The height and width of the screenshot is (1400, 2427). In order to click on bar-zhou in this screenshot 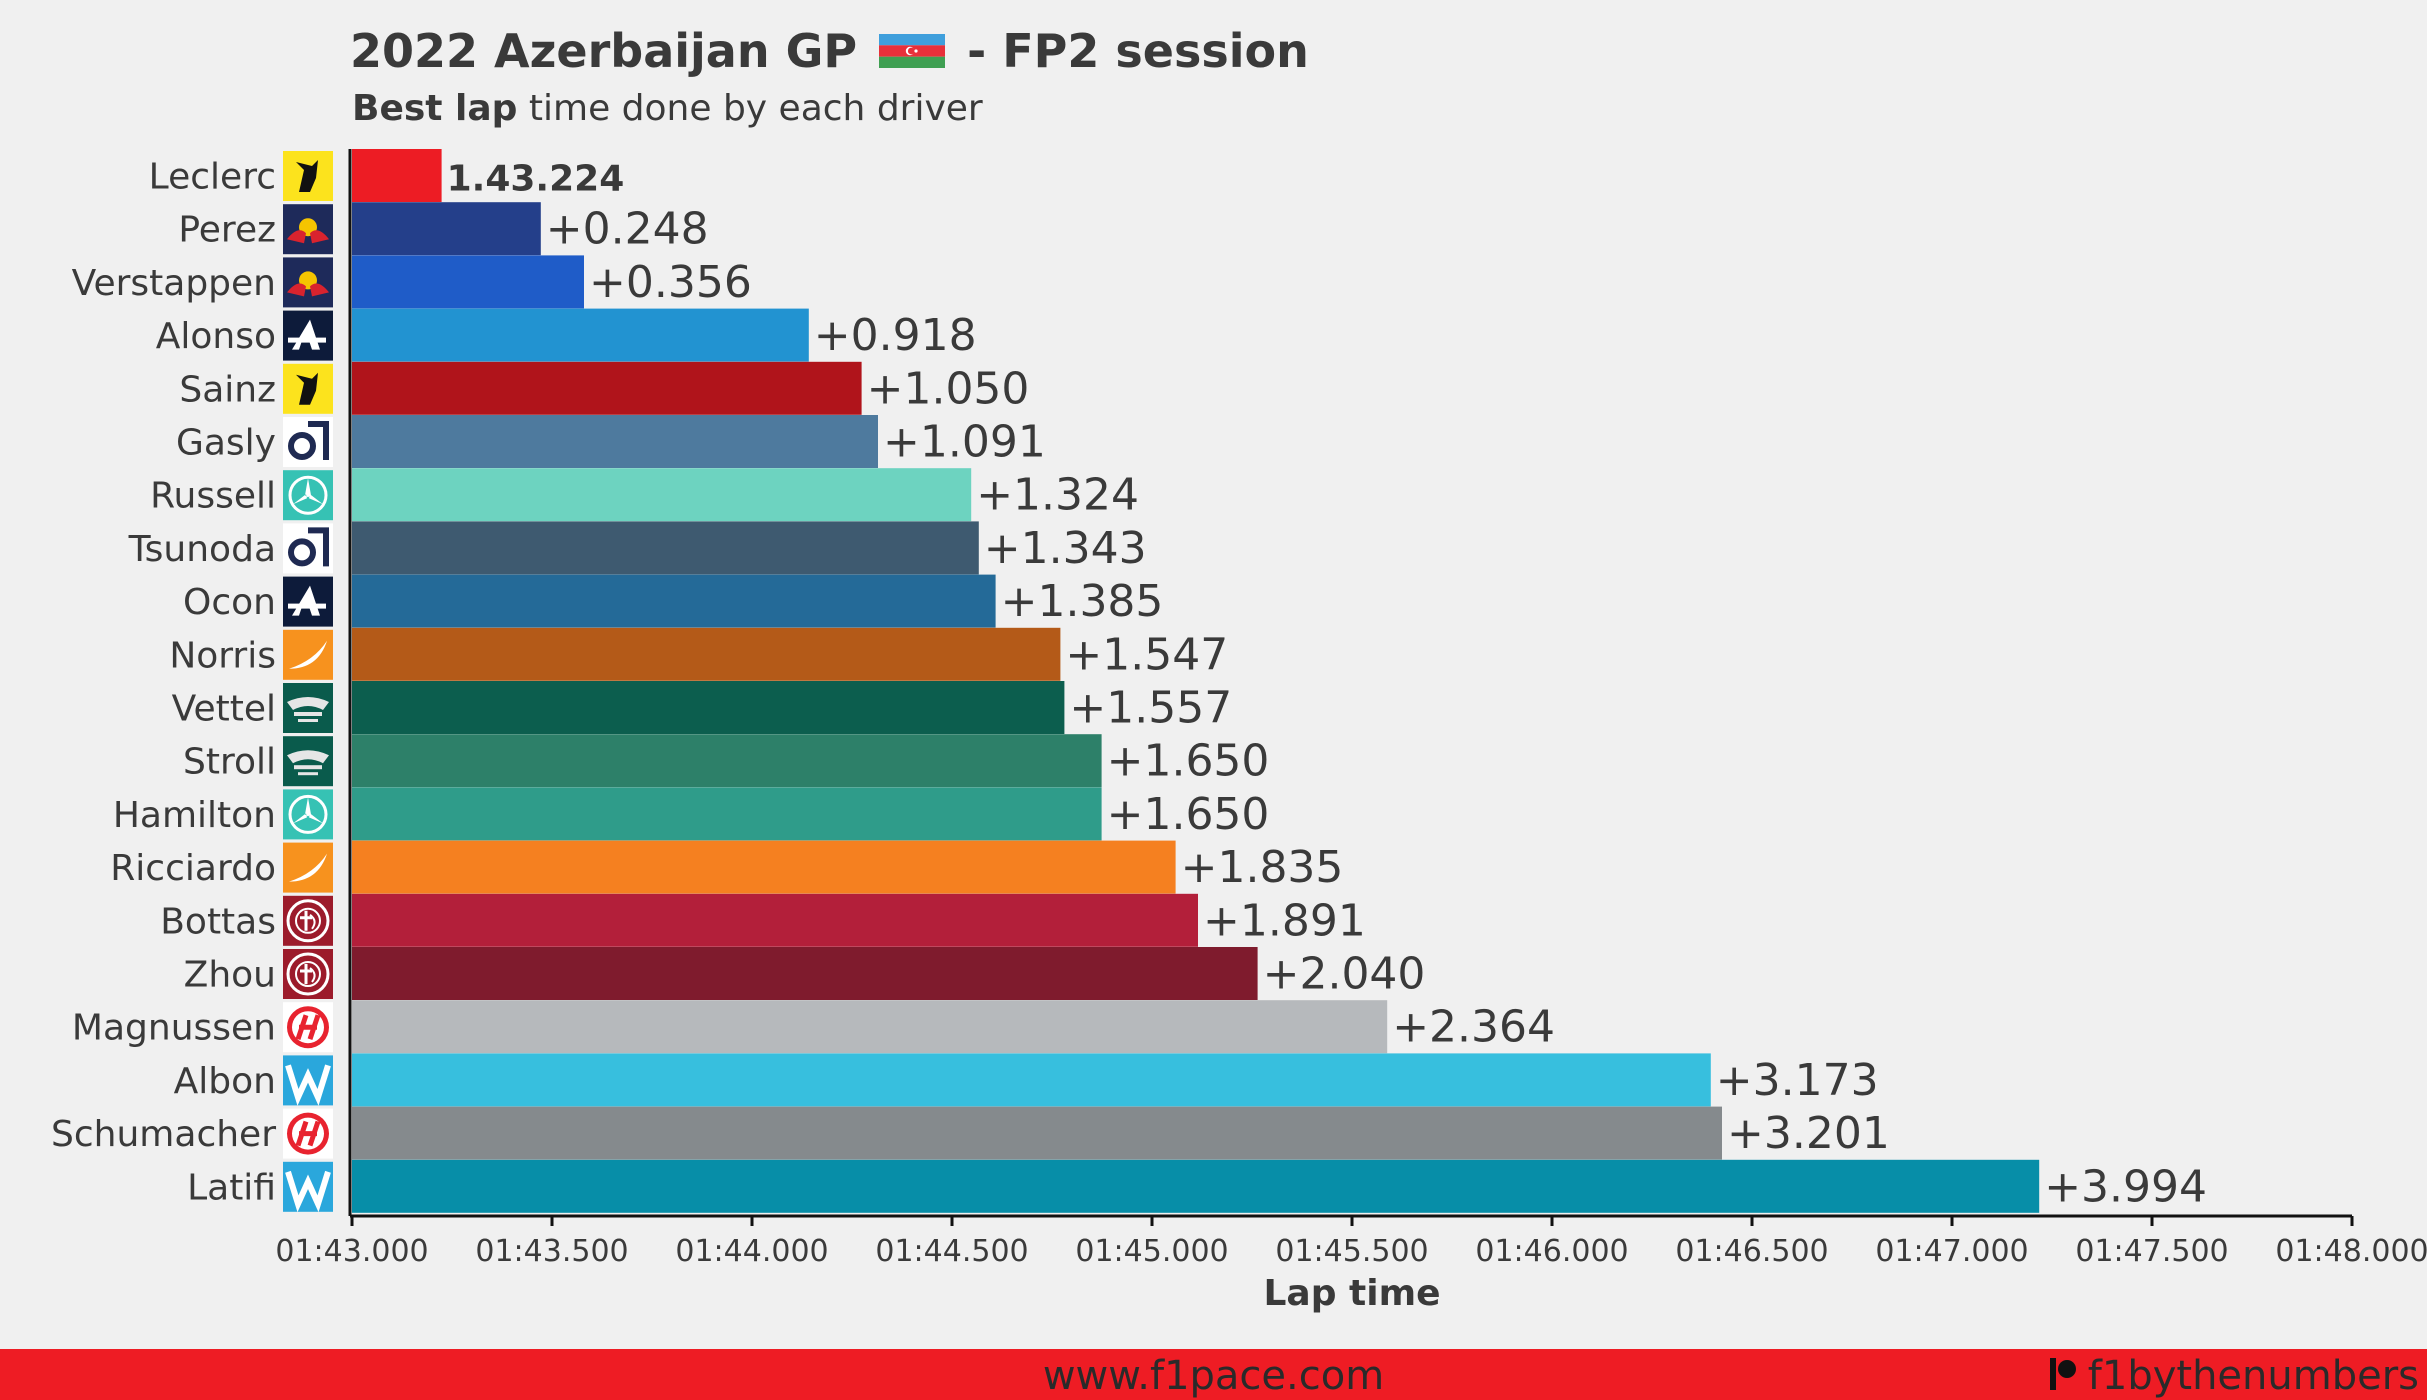, I will do `click(805, 973)`.